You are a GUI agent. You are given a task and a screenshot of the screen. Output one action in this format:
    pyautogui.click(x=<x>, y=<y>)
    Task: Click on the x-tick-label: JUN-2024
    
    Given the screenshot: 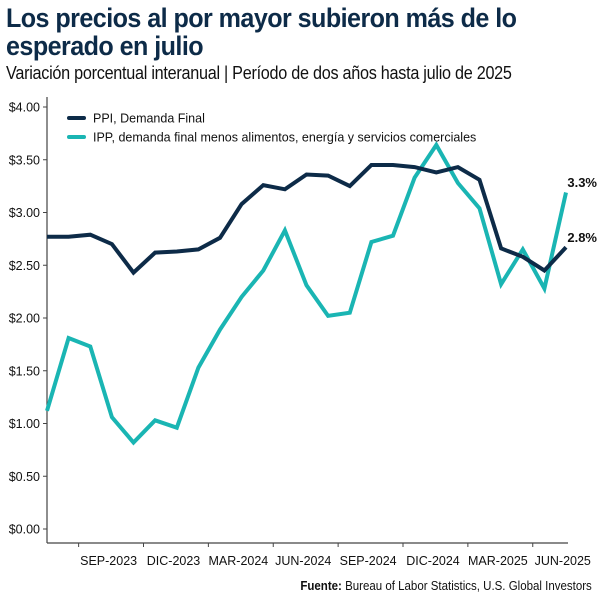 What is the action you would take?
    pyautogui.click(x=303, y=561)
    